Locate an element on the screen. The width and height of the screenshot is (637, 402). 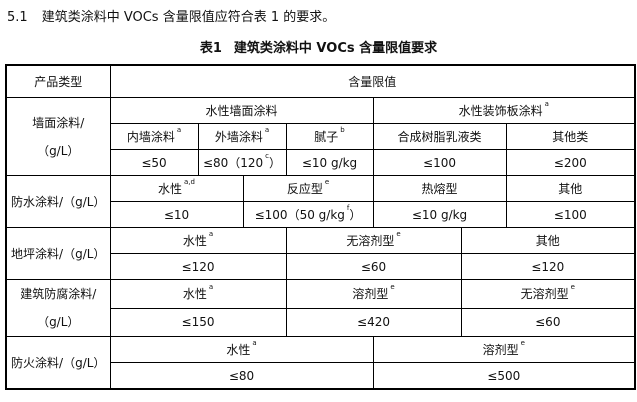
table-title: 建筑类涂料中 VOCs 含量限值要求 is located at coordinates (335, 48).